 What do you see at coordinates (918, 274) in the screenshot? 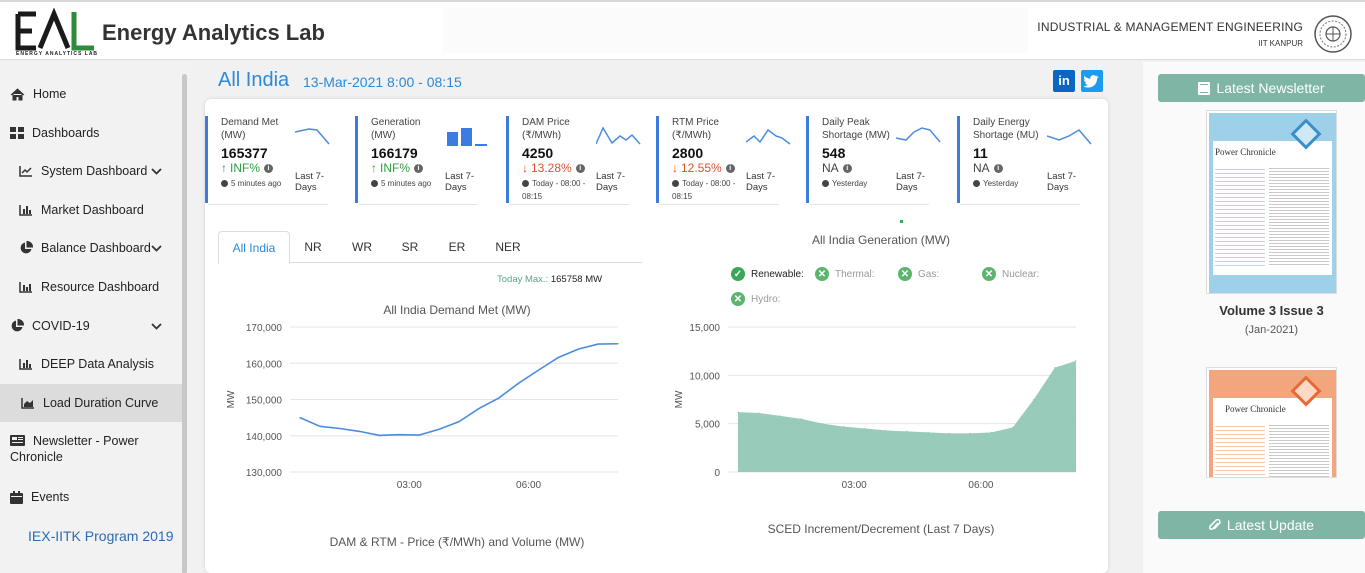
I see `legend-gas: ✕ Gas:` at bounding box center [918, 274].